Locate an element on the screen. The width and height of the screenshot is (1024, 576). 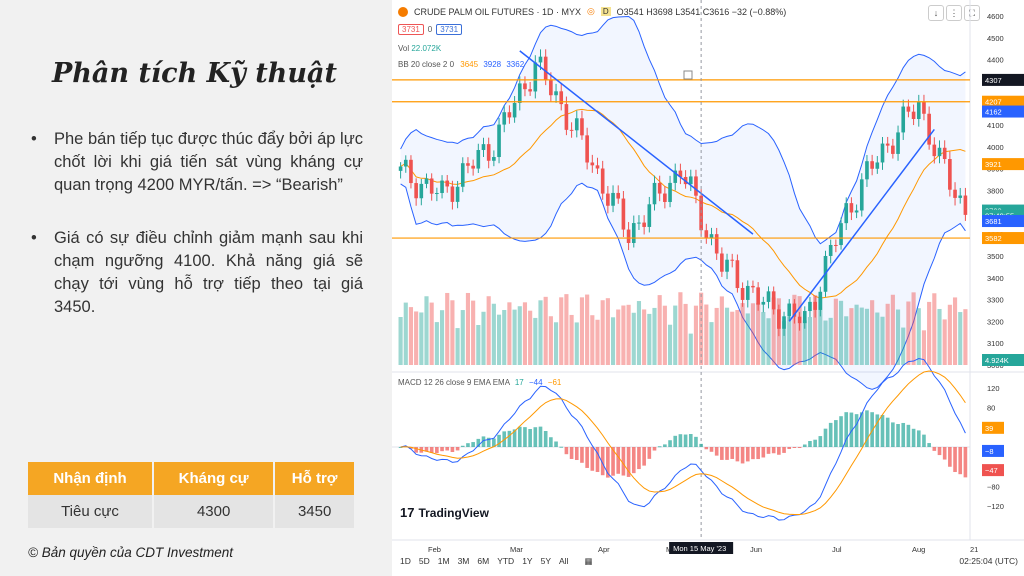
macd-tag-label: −47 is located at coordinates (991, 470).